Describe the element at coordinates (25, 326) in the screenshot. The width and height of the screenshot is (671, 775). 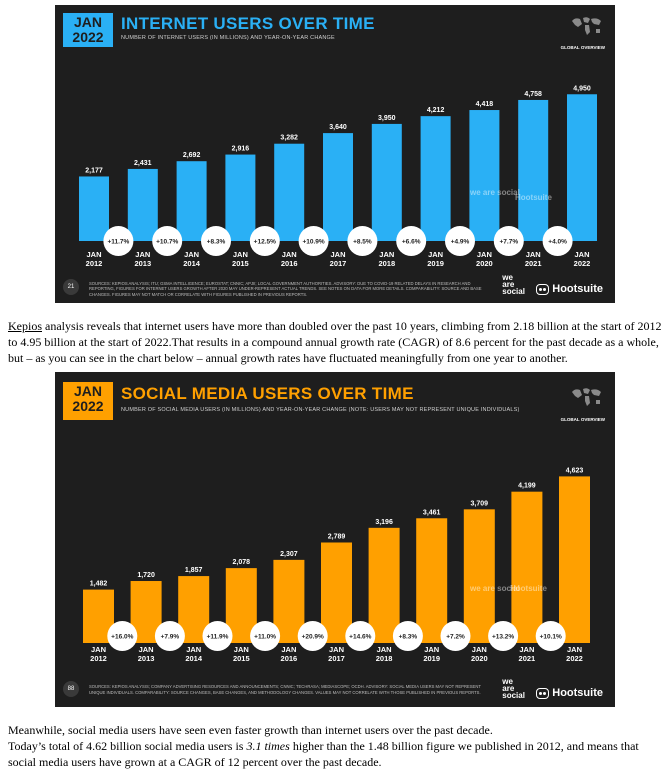
I see `kepios-link: Kepios` at that location.